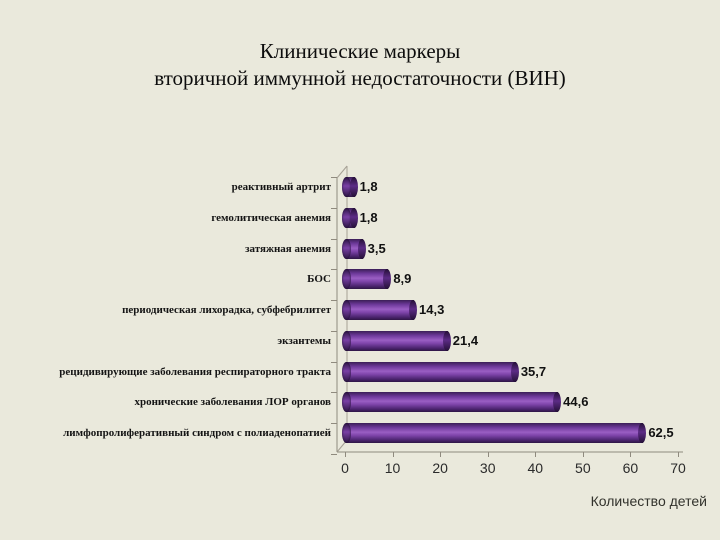  I want to click on chart-title-line2: вторичной иммунной недостаточности (ВИН), so click(360, 78).